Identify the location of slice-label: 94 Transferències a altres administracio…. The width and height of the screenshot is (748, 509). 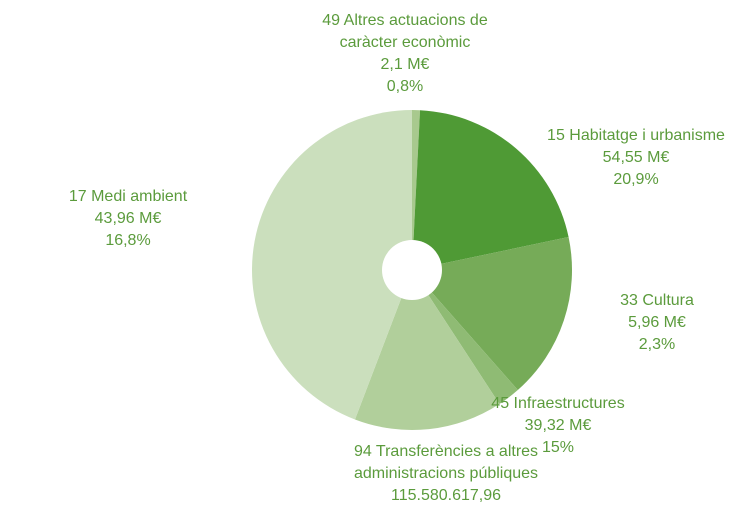
(446, 475).